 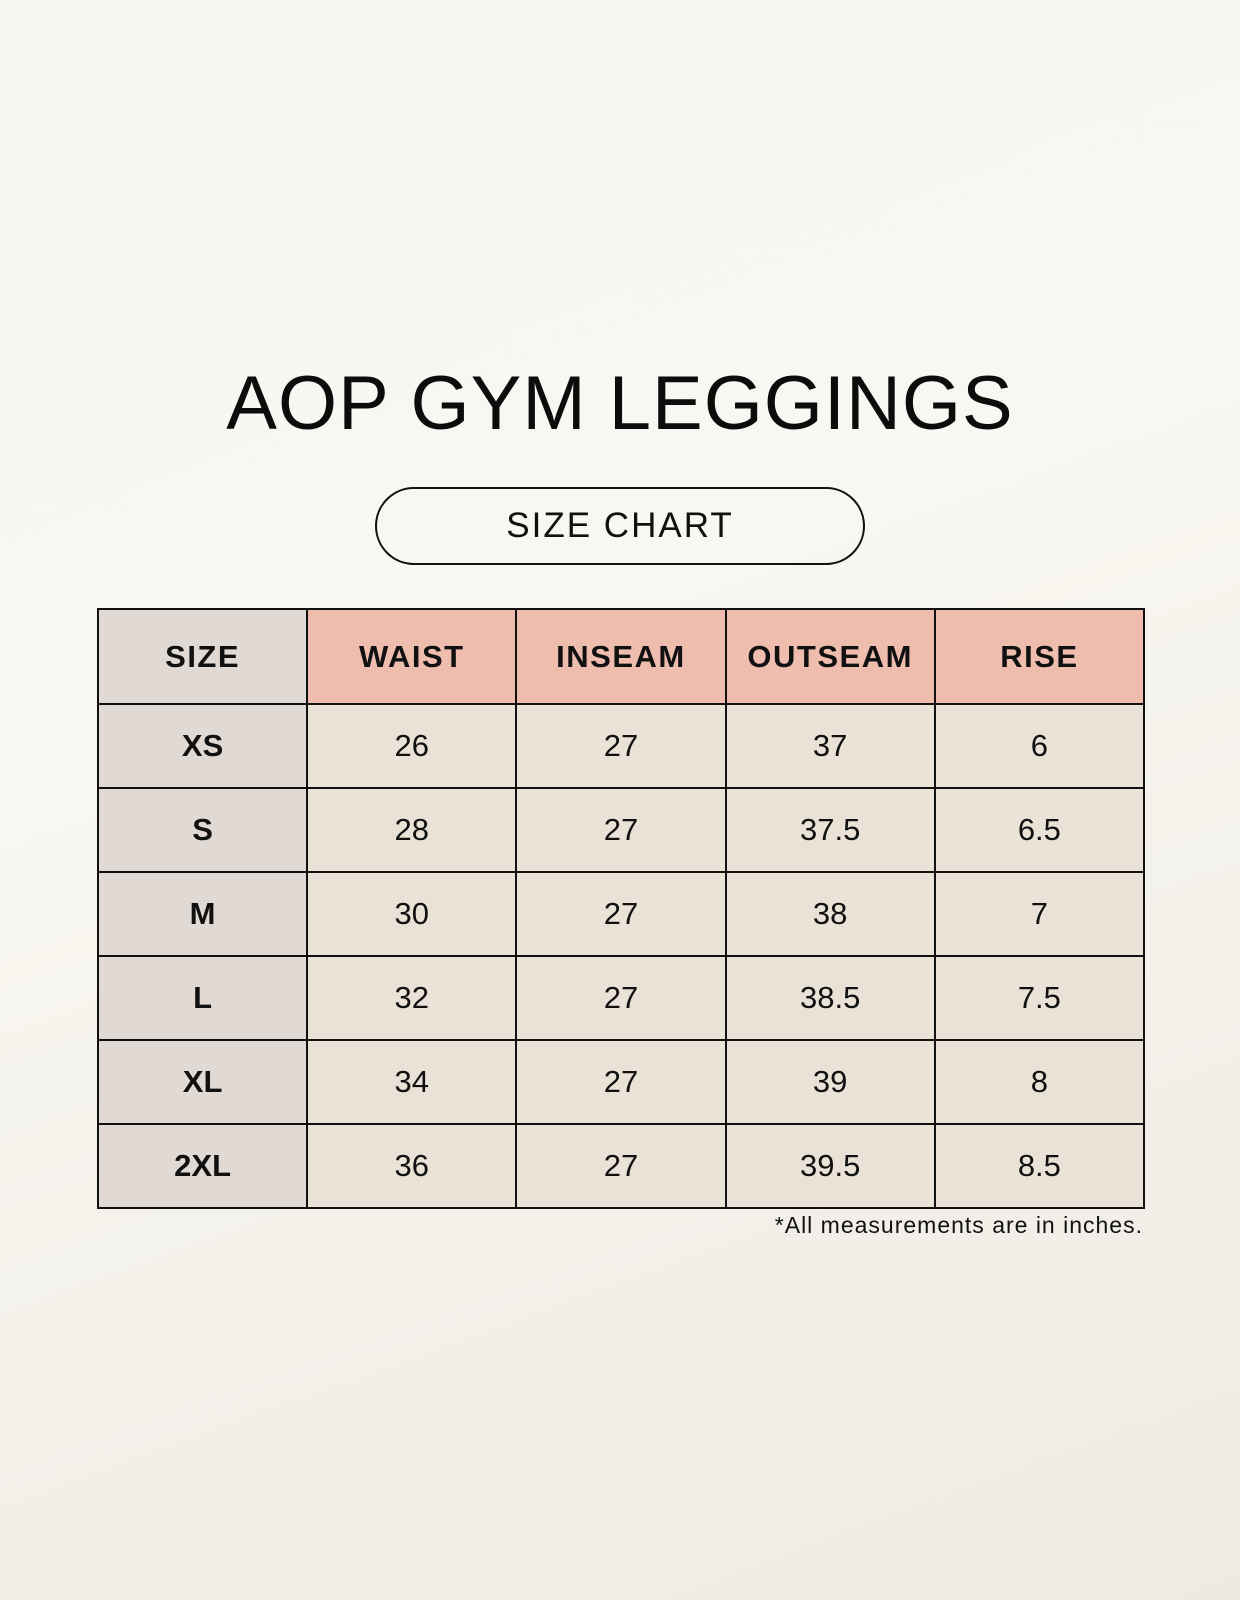 I want to click on table-row: 2XL 36 27 39.5 8.5, so click(x=621, y=1166).